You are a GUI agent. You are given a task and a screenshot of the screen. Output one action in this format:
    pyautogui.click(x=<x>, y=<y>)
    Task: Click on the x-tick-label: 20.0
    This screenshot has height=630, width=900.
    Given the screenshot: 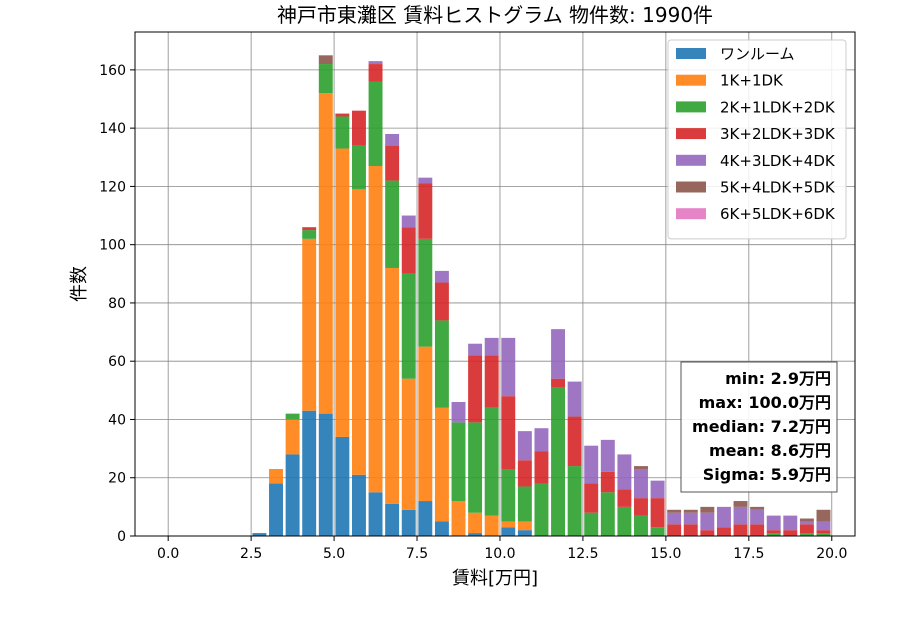 What is the action you would take?
    pyautogui.click(x=831, y=554)
    